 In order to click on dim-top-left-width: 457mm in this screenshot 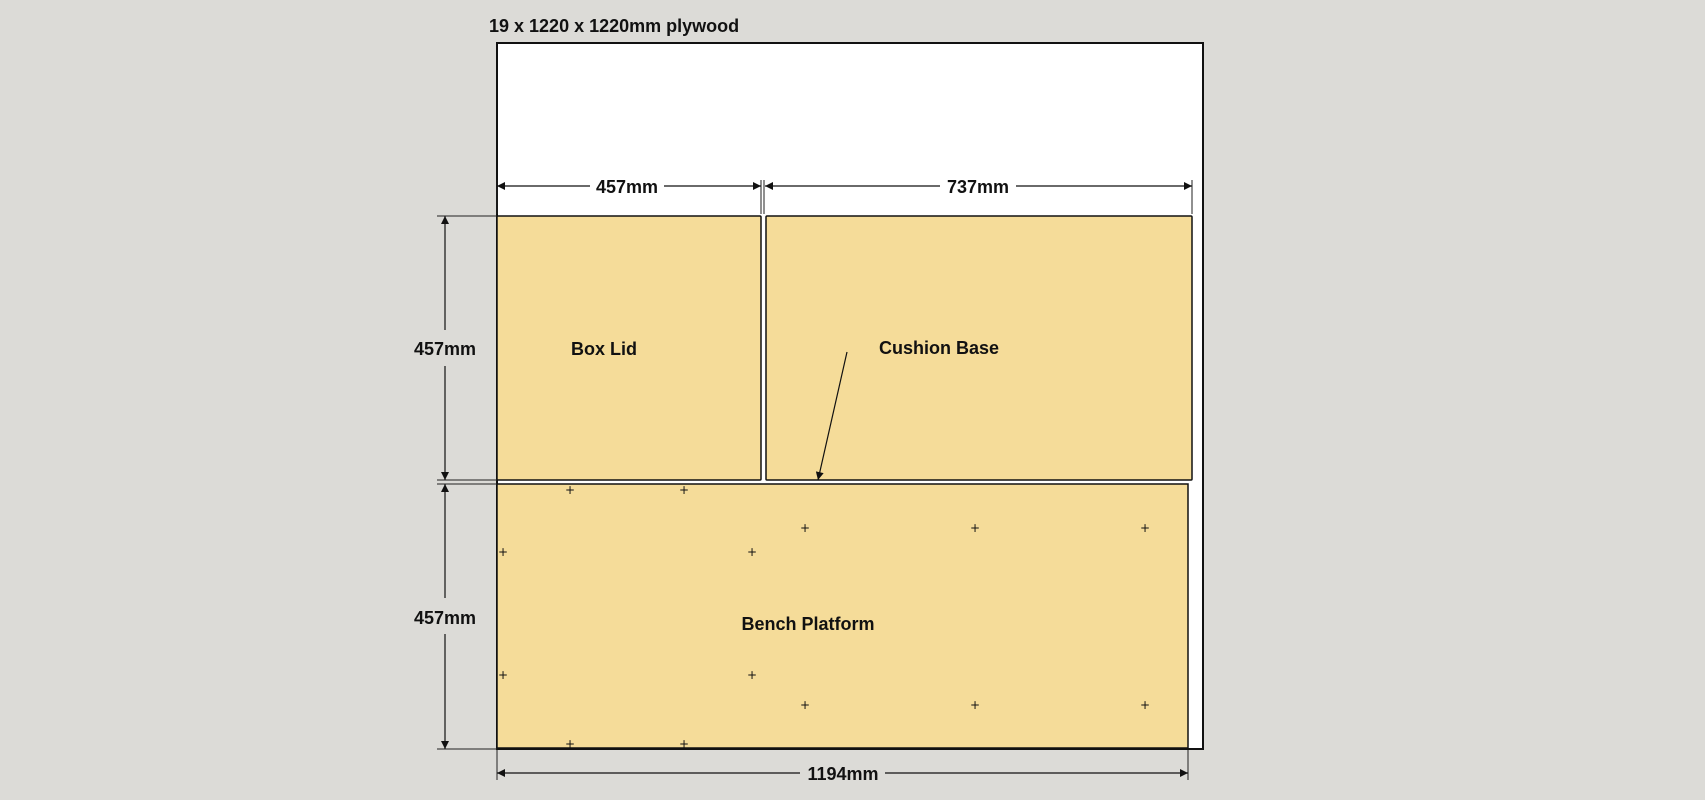, I will do `click(627, 187)`.